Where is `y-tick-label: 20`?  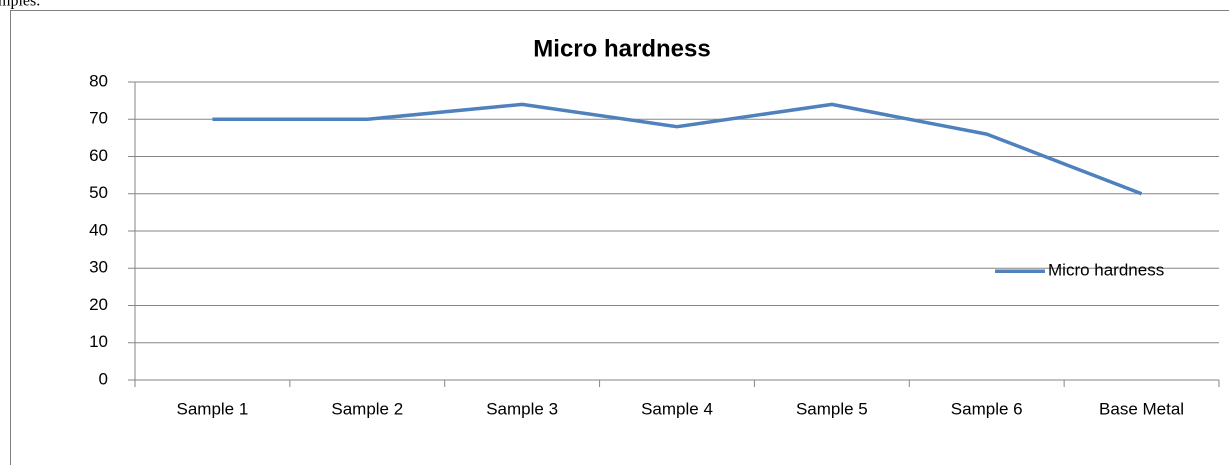 y-tick-label: 20 is located at coordinates (98, 304).